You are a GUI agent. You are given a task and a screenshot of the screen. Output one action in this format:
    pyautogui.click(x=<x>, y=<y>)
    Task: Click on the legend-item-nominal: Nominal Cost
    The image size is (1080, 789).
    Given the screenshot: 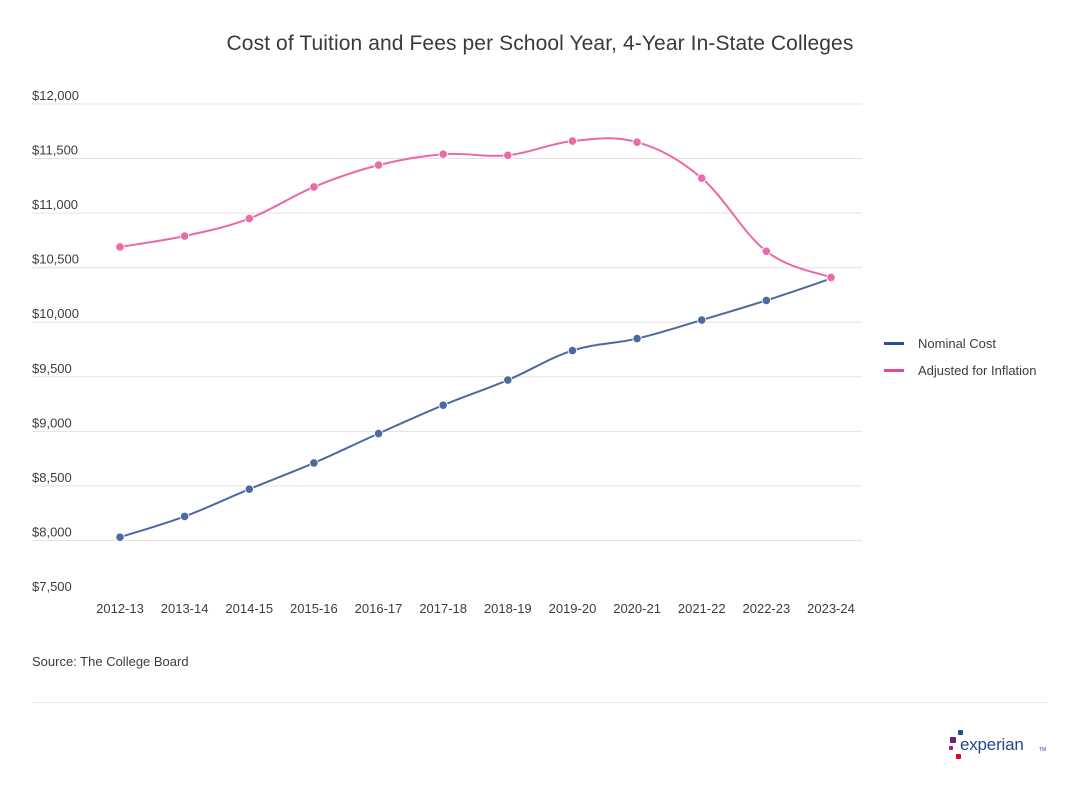 What is the action you would take?
    pyautogui.click(x=960, y=343)
    